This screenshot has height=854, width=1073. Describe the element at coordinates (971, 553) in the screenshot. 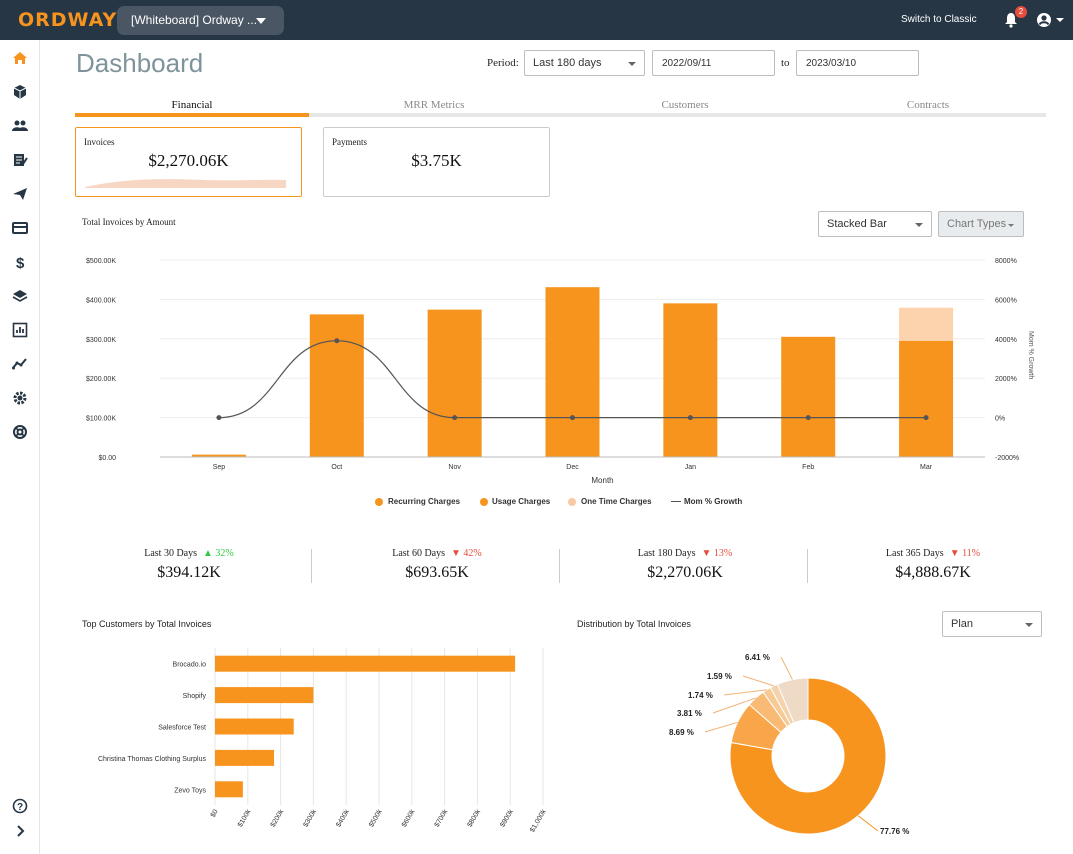

I see `stat-delta-value: 11%` at that location.